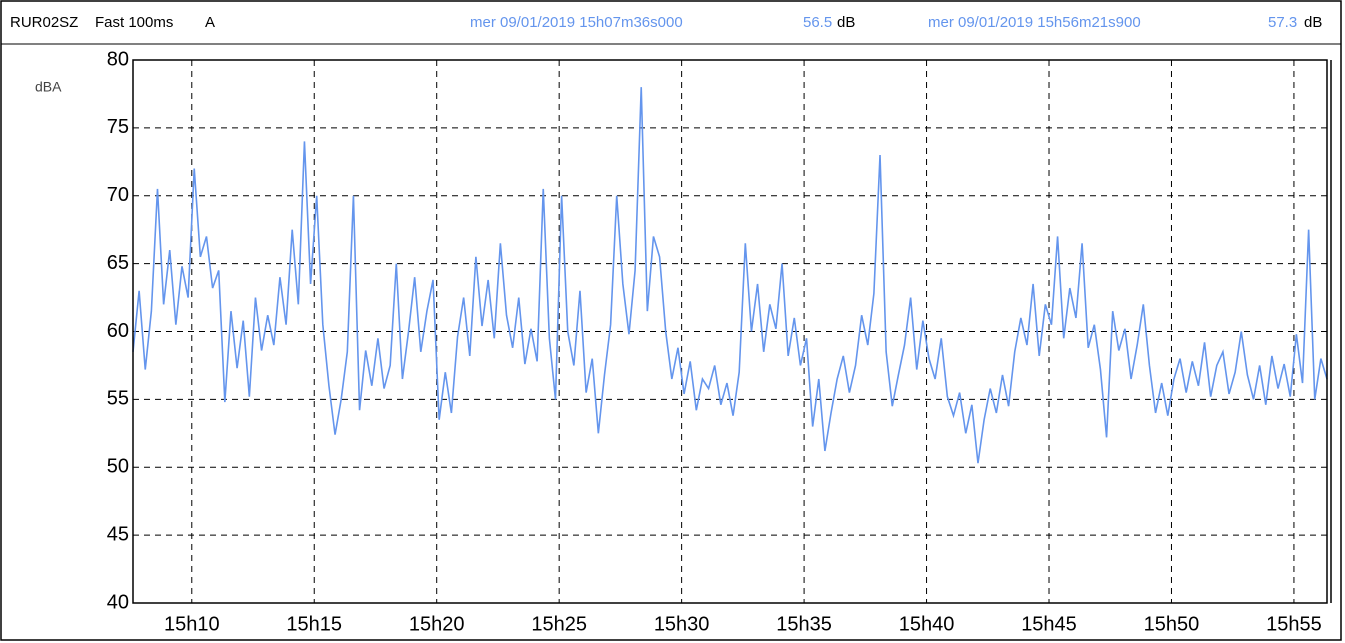 The image size is (1345, 643). What do you see at coordinates (118, 602) in the screenshot?
I see `y-tick-label: 40` at bounding box center [118, 602].